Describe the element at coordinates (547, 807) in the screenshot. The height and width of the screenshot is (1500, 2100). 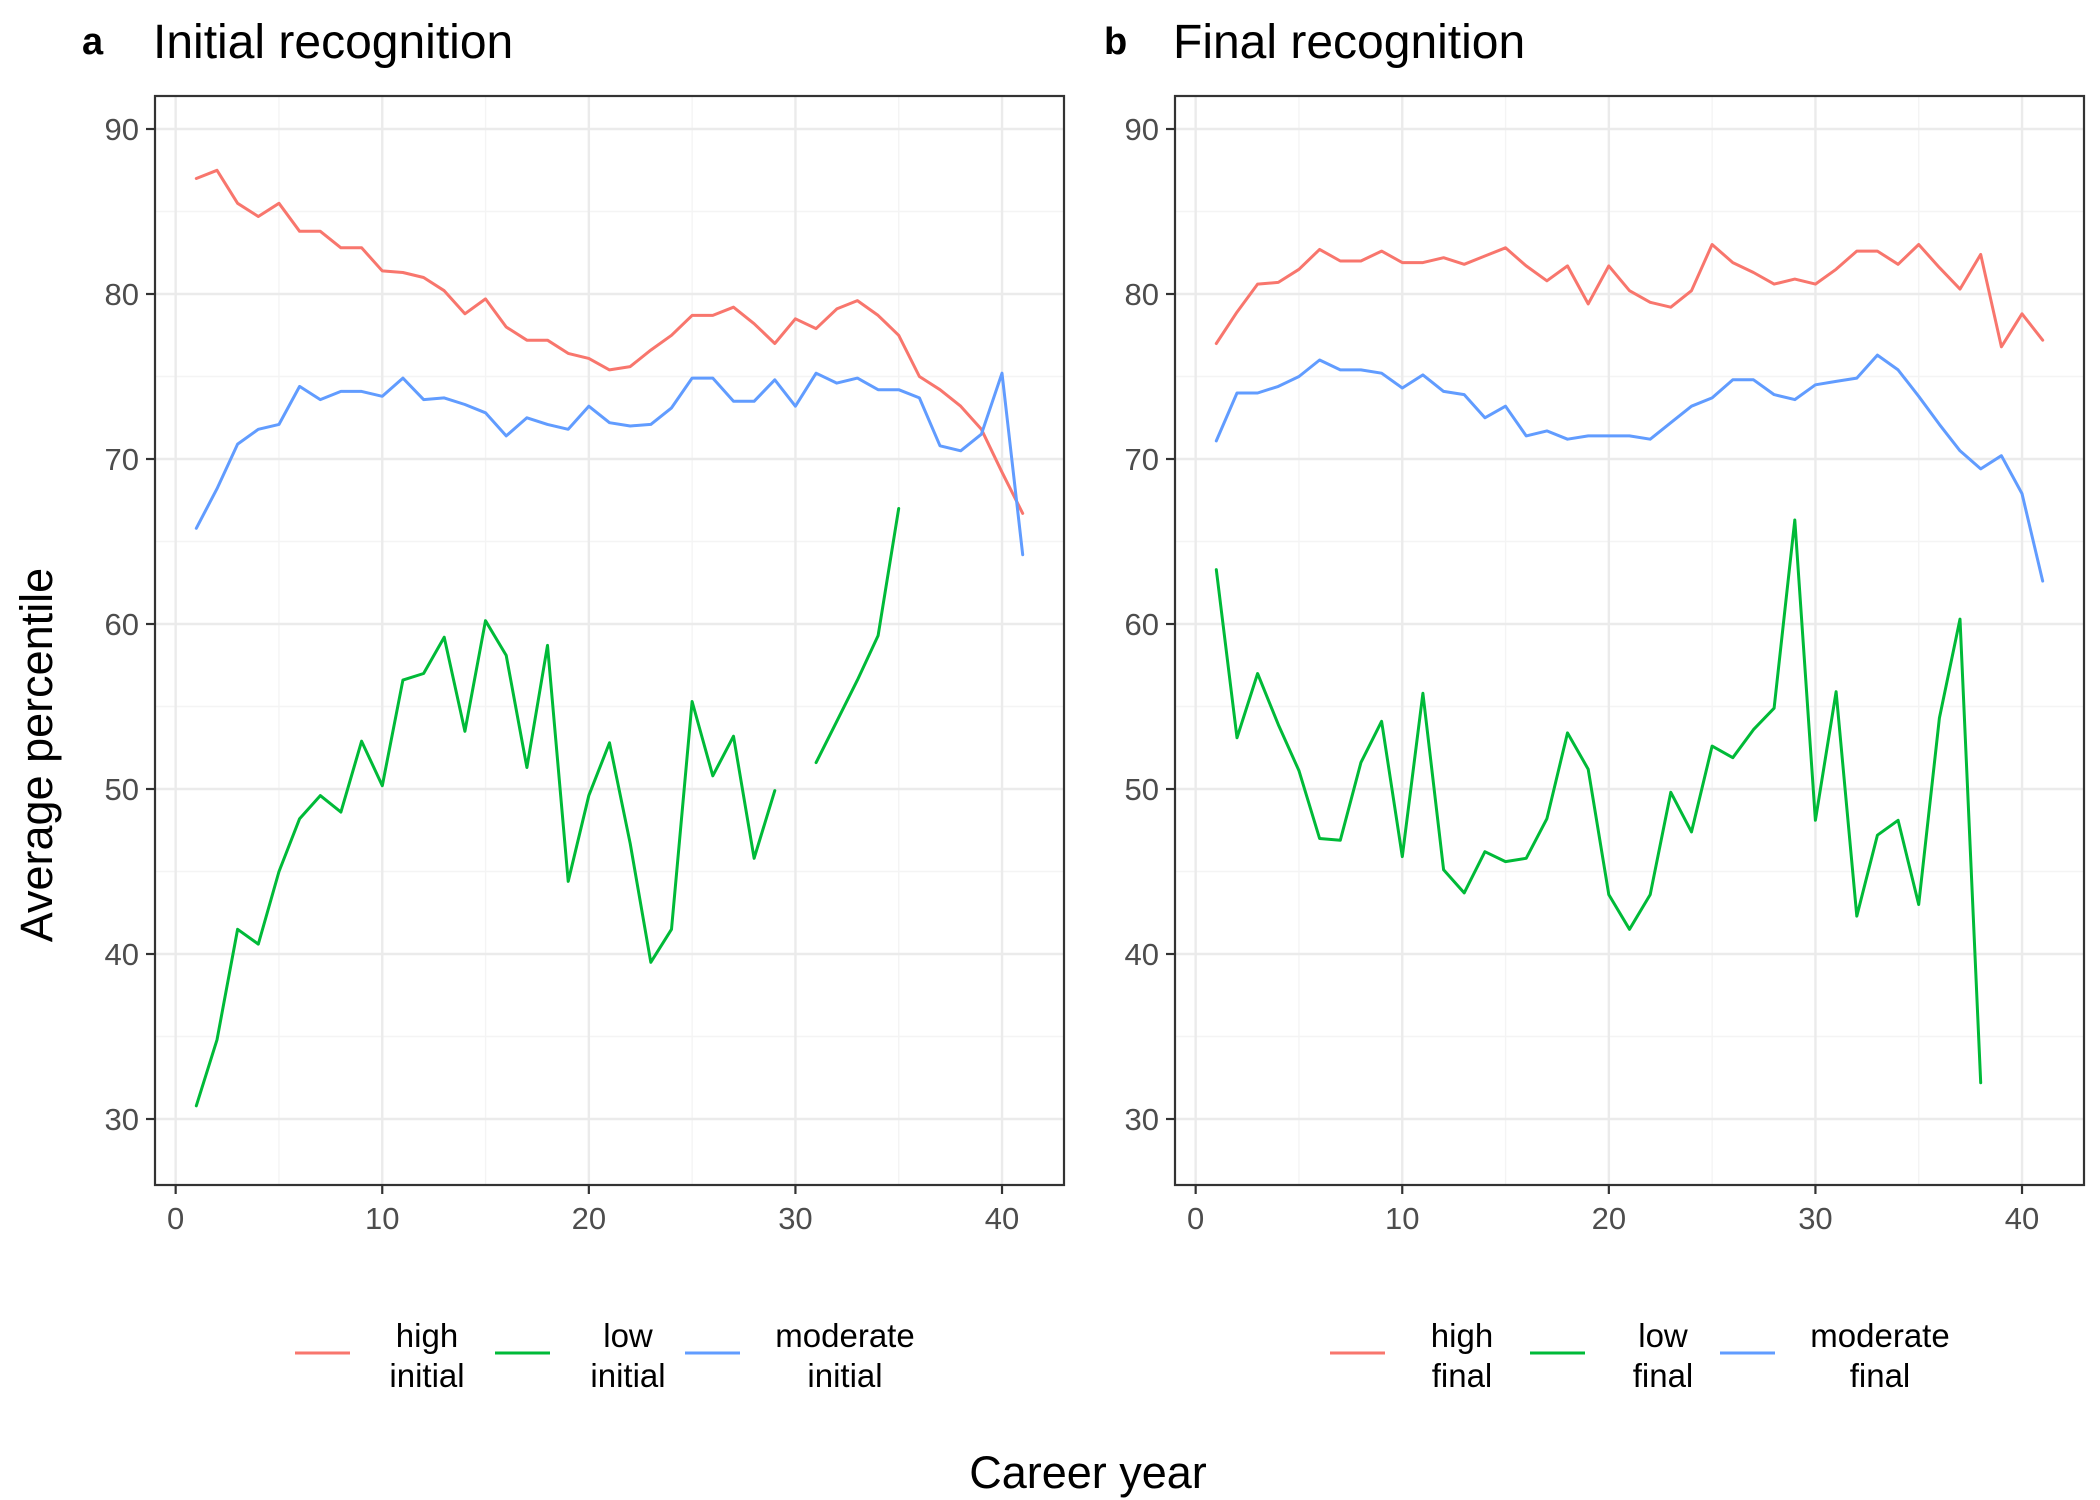
I see `series-line-low-initial` at that location.